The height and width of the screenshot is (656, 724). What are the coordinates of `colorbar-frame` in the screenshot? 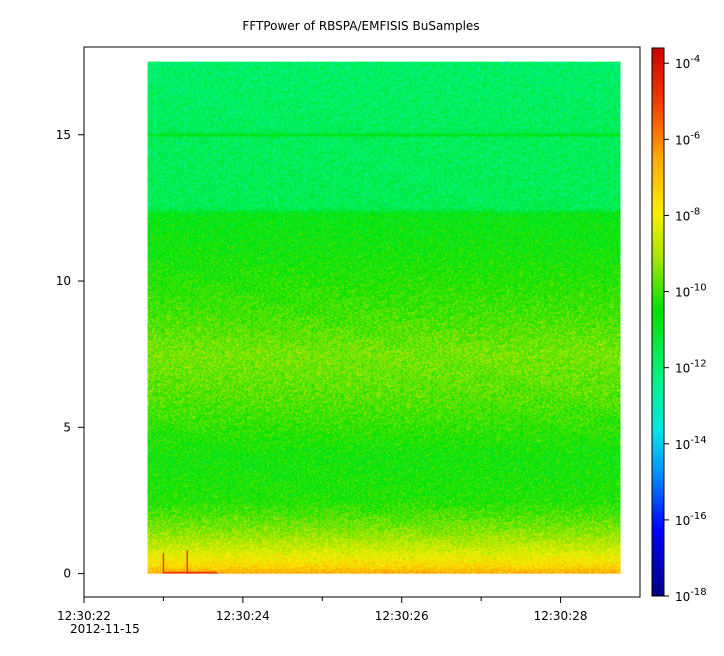 It's located at (658, 322).